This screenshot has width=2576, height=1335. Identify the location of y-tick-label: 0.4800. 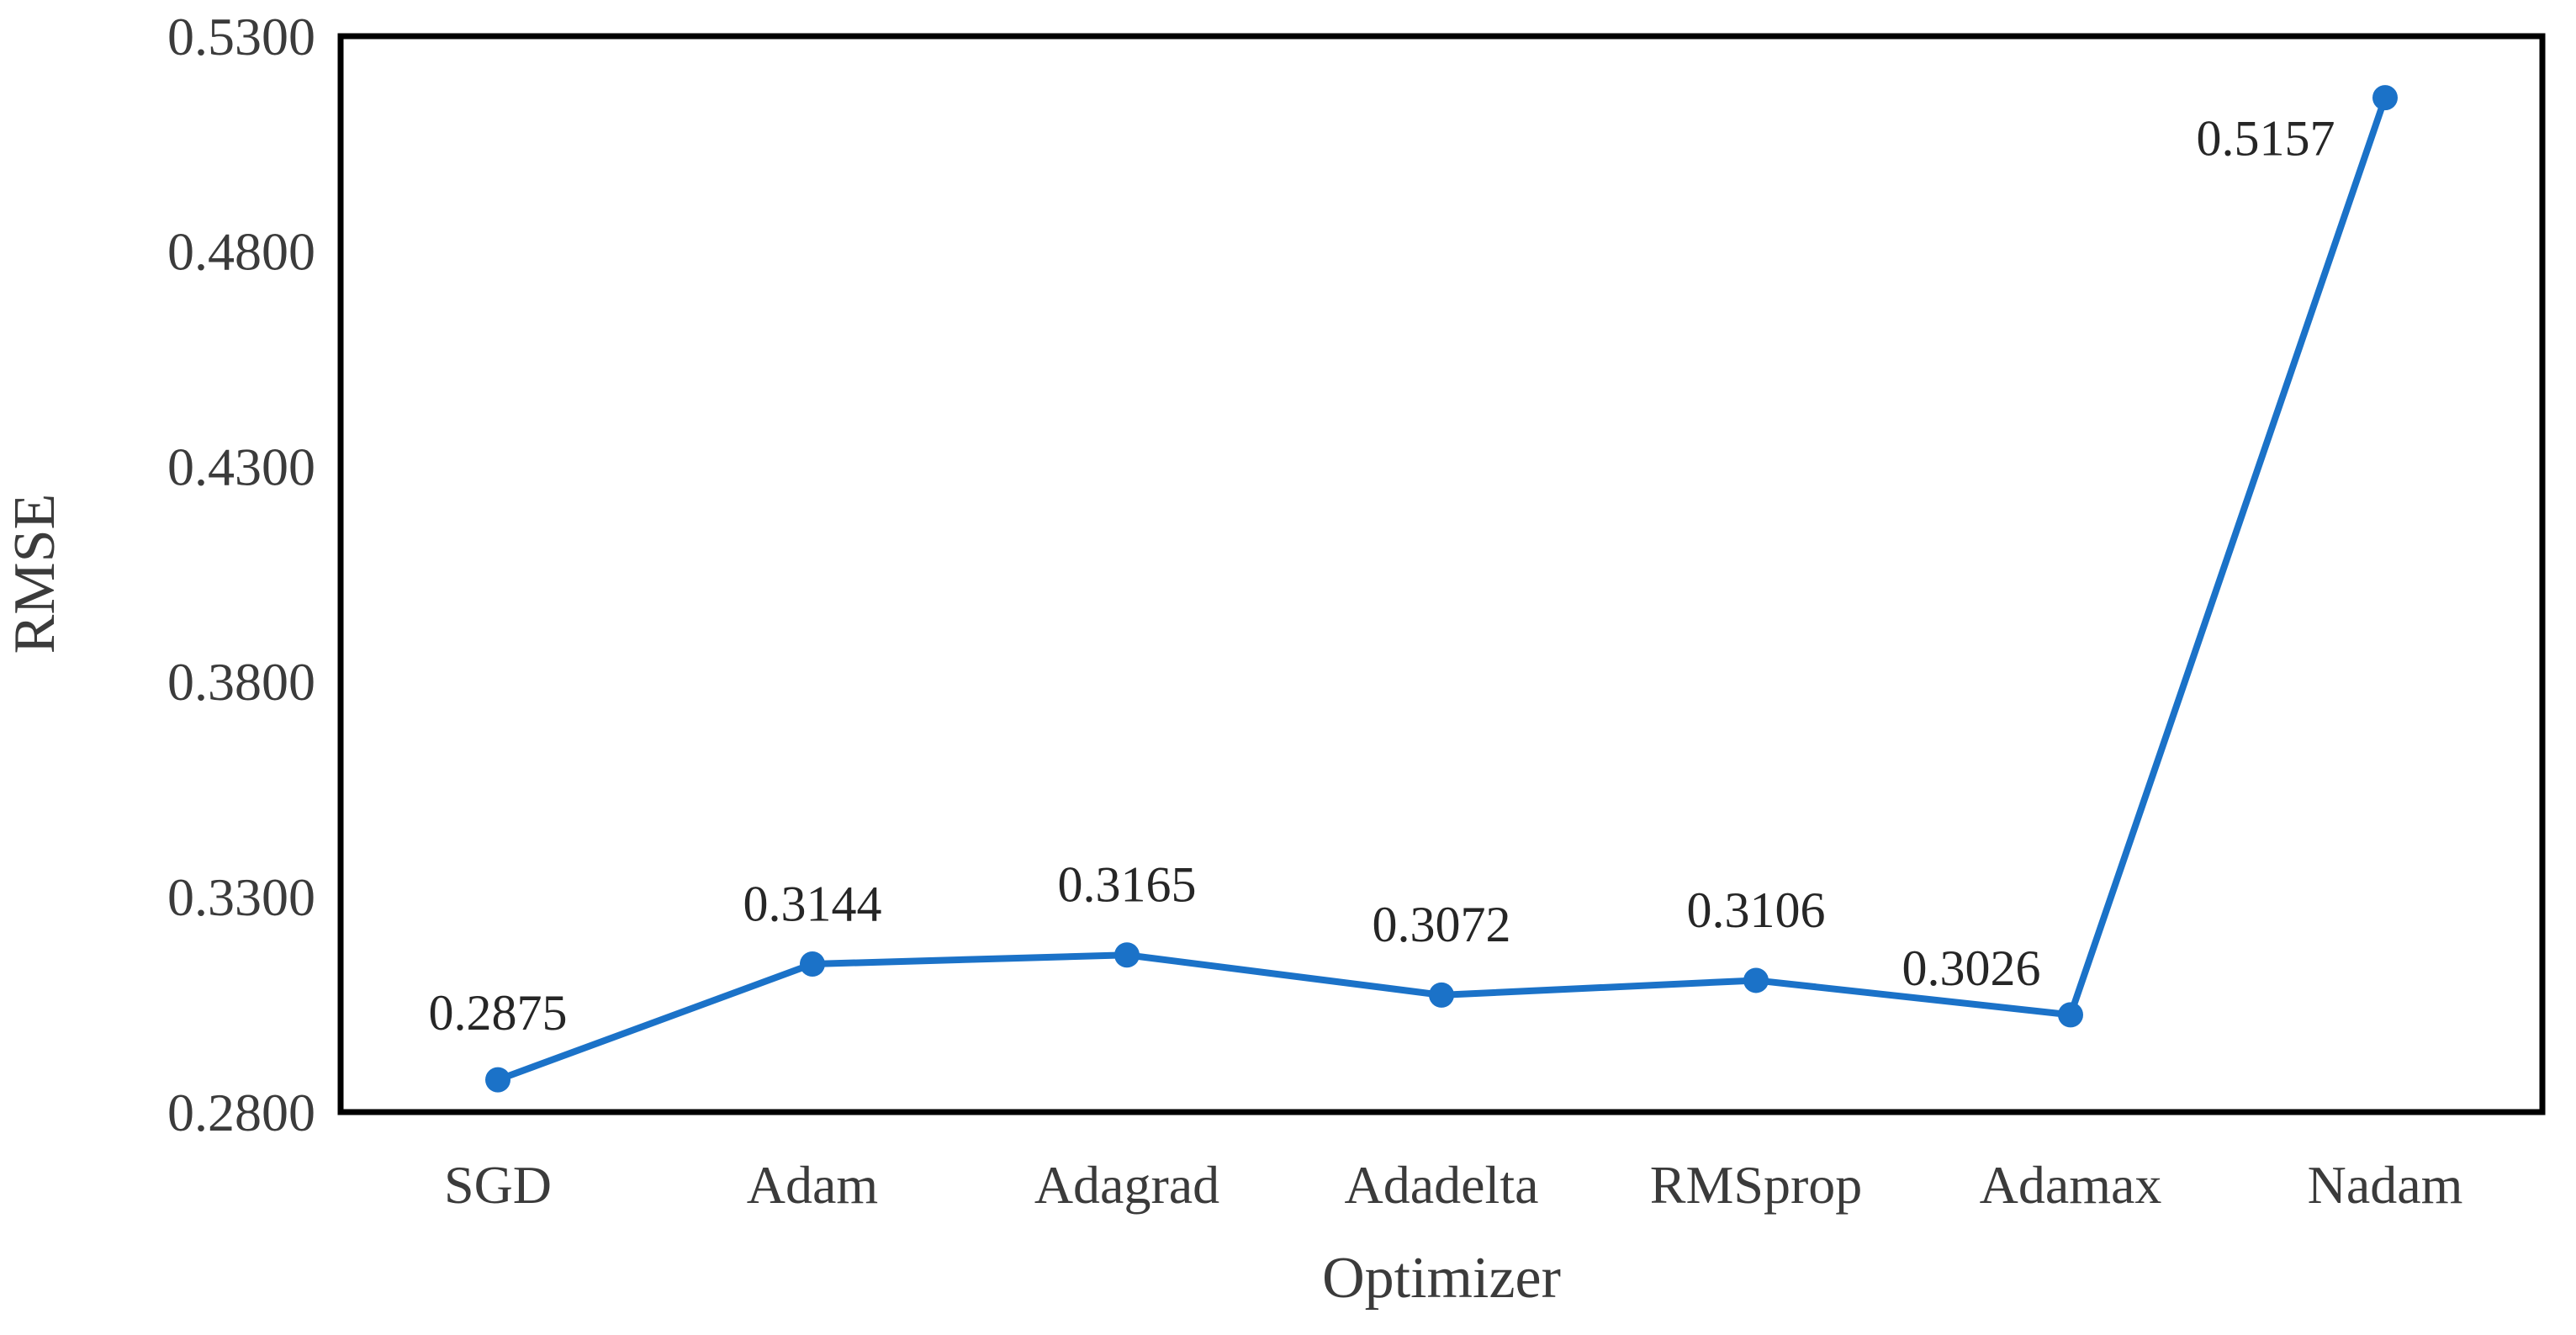
(241, 252).